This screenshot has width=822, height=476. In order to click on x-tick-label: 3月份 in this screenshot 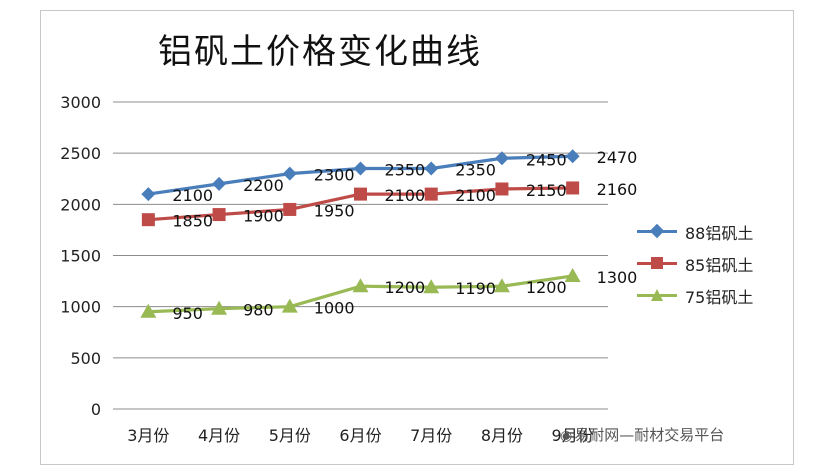, I will do `click(148, 435)`.